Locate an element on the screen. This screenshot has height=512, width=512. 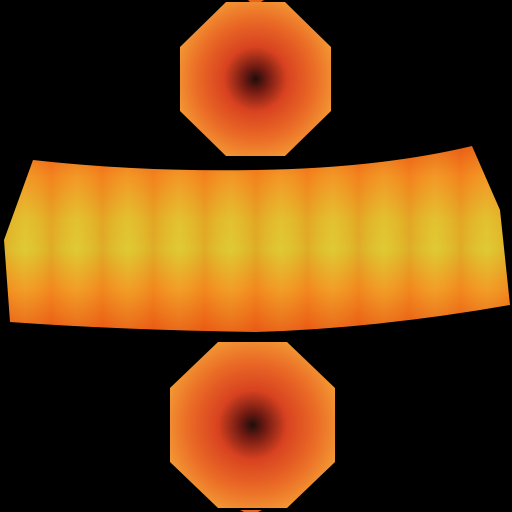
bottom-cap is located at coordinates (252, 425).